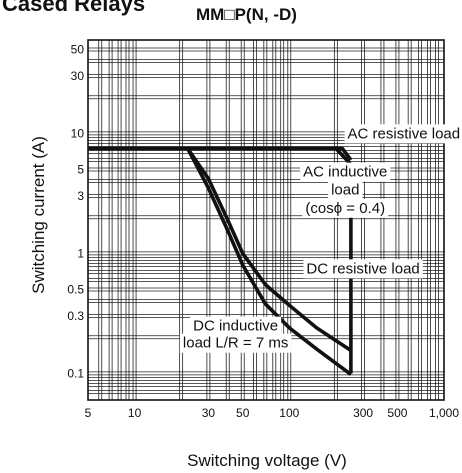 The width and height of the screenshot is (462, 473). I want to click on x-tick-label: 300, so click(363, 413).